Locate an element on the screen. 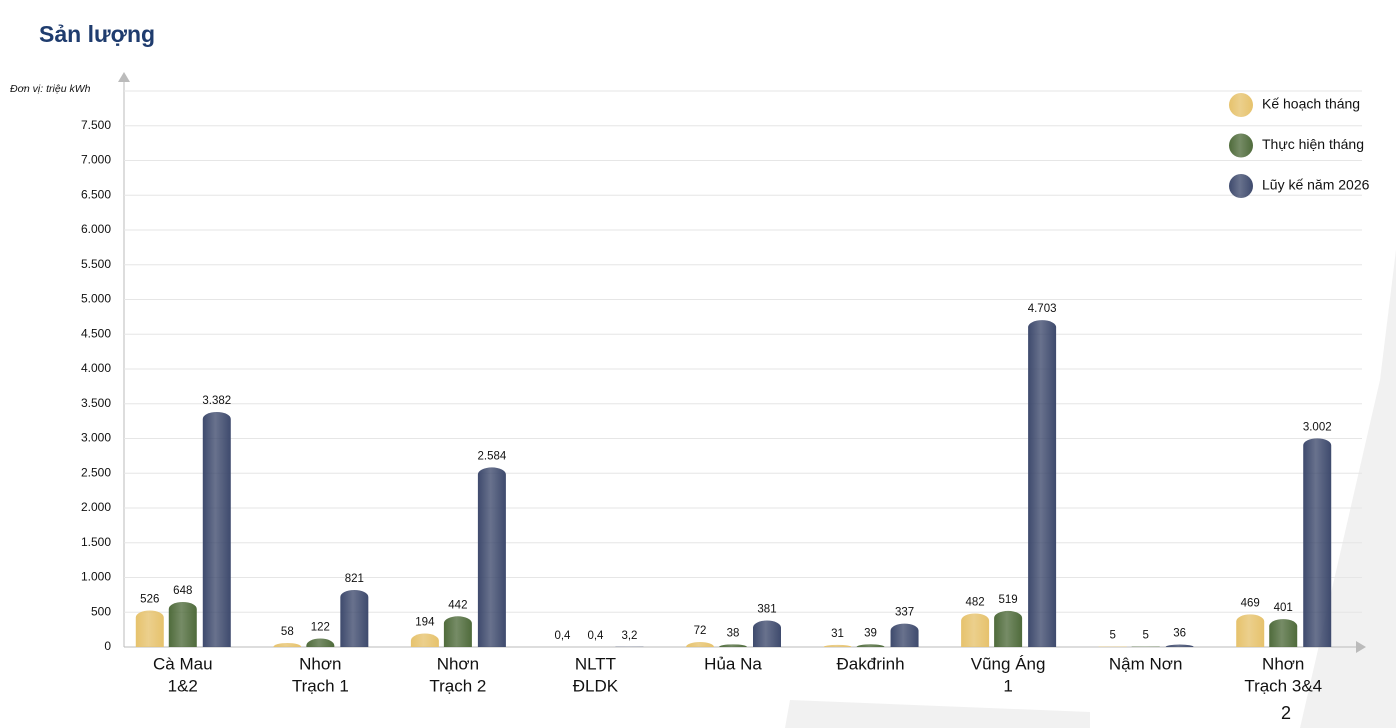  page-number: 2 is located at coordinates (1286, 713).